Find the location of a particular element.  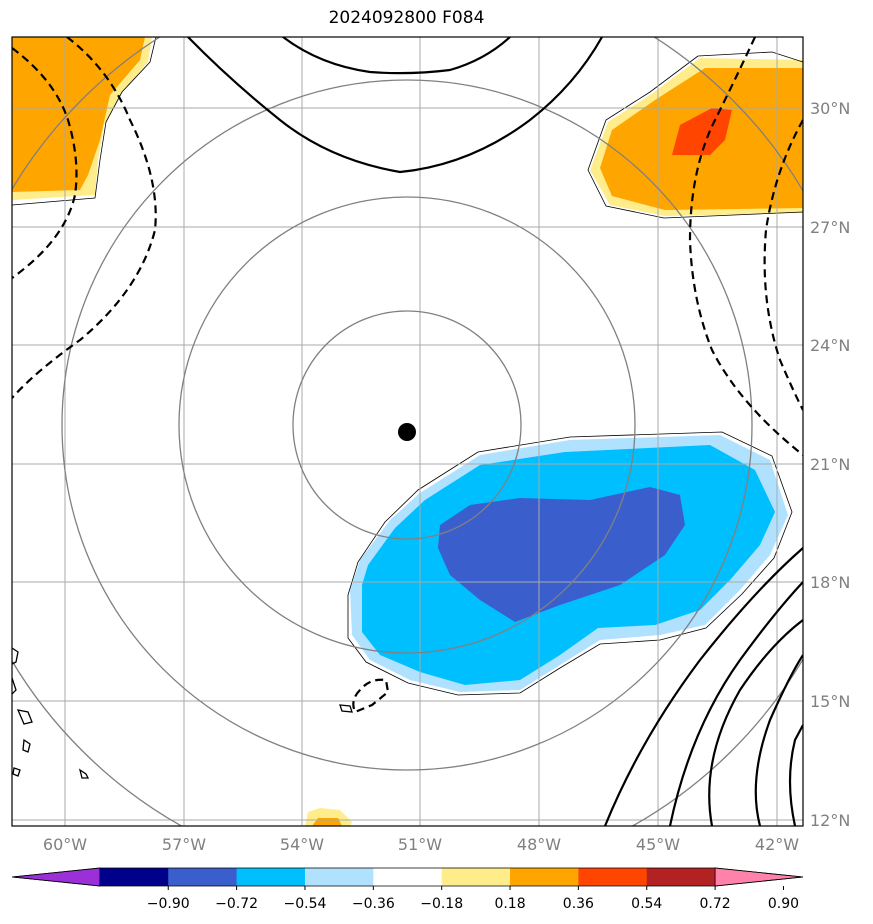

lon-label: 51°W is located at coordinates (420, 844).